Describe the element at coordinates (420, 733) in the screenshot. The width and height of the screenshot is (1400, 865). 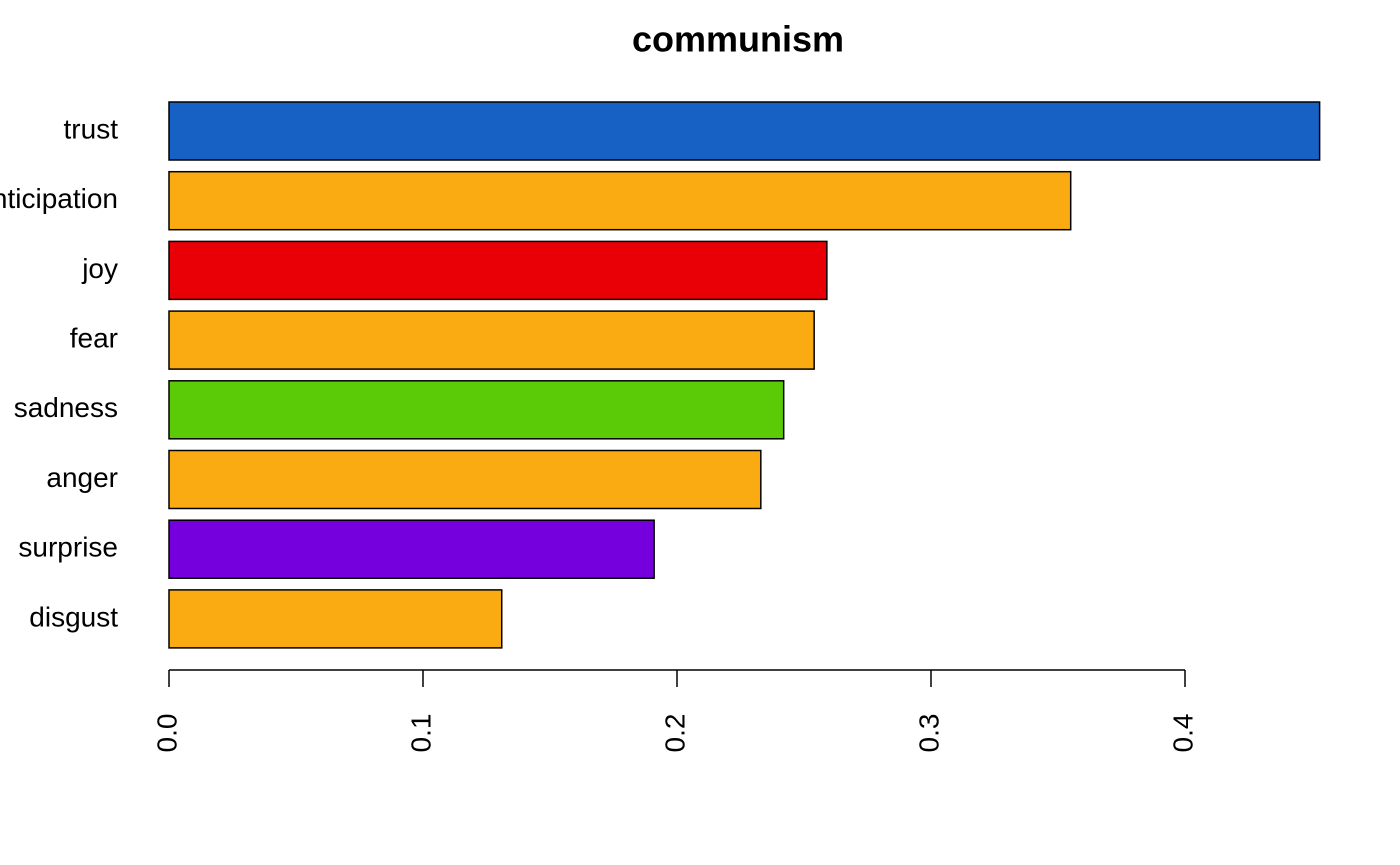
I see `x-tick-label: 0.1` at that location.